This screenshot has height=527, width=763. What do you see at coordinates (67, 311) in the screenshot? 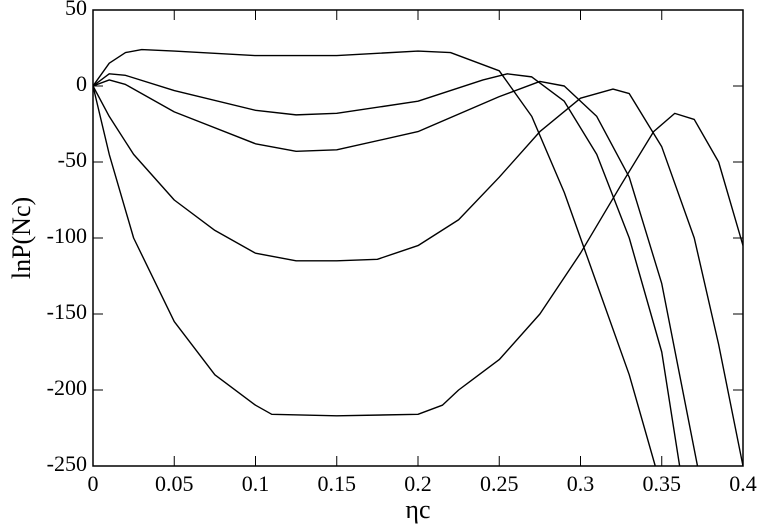
I see `y-tick-label: -150` at bounding box center [67, 311].